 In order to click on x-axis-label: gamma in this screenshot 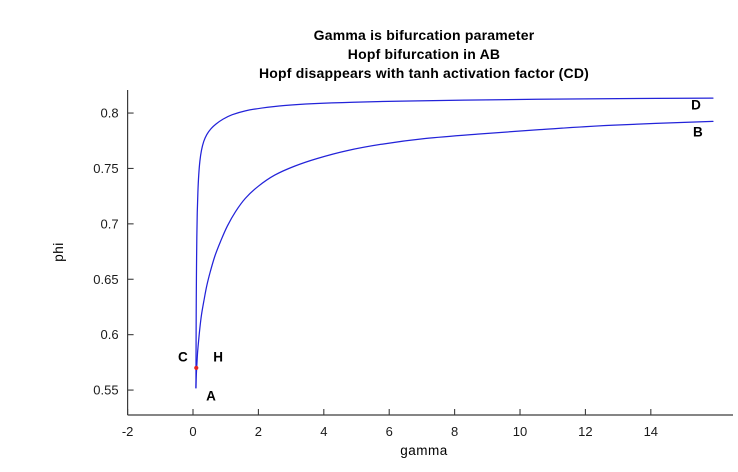, I will do `click(424, 450)`.